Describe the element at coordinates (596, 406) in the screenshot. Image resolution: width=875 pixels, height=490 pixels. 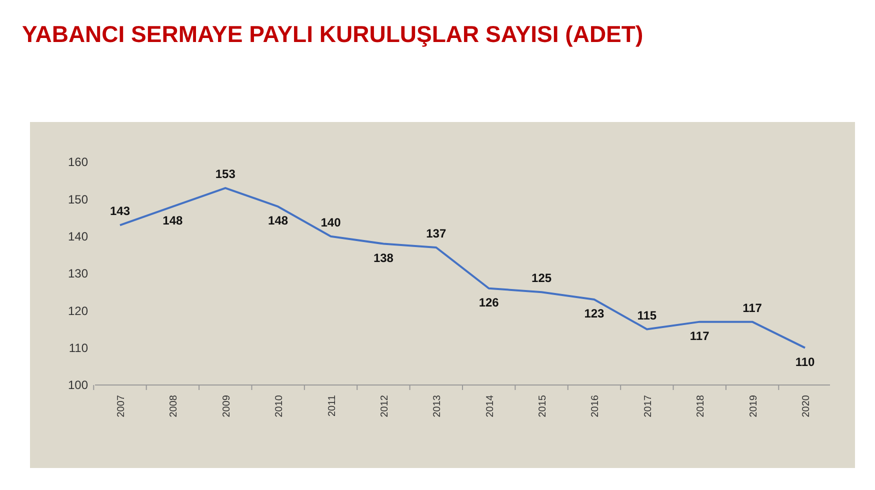
I see `x-tick-label: 2016` at that location.